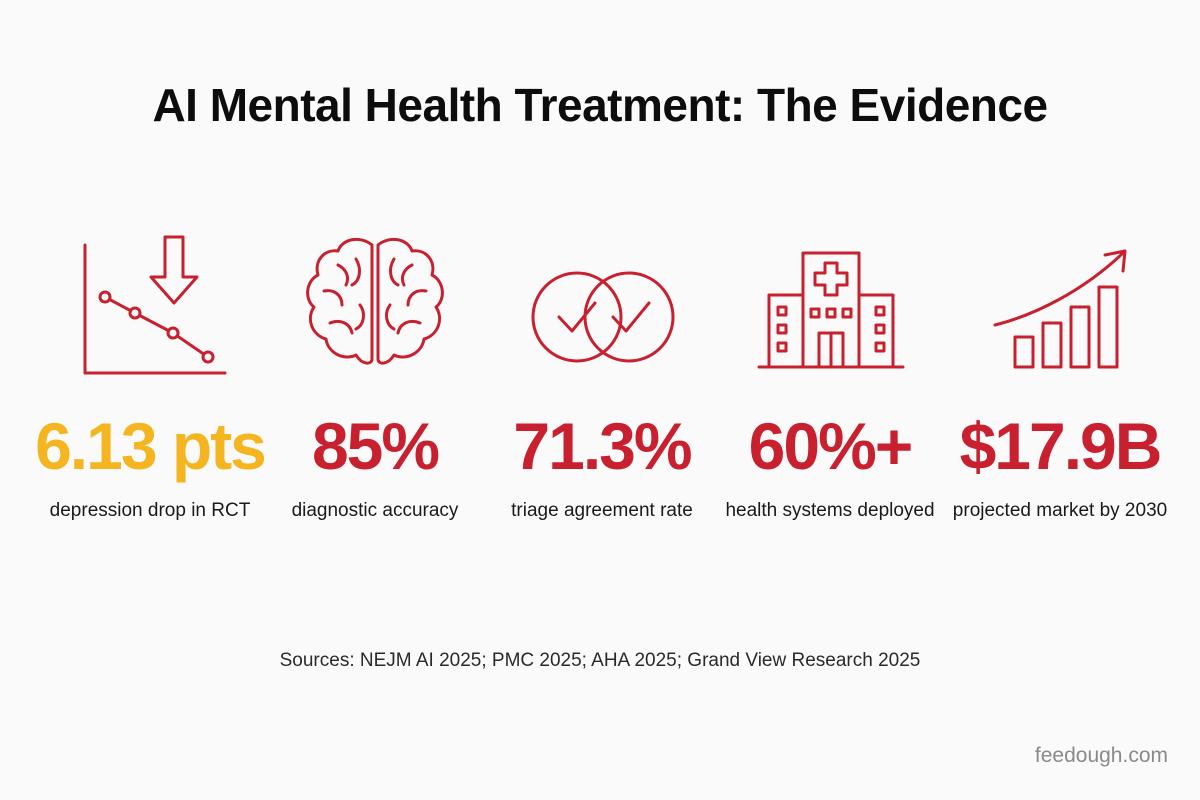 The width and height of the screenshot is (1200, 800). I want to click on overlapping-checkmark-circles-icon, so click(602, 305).